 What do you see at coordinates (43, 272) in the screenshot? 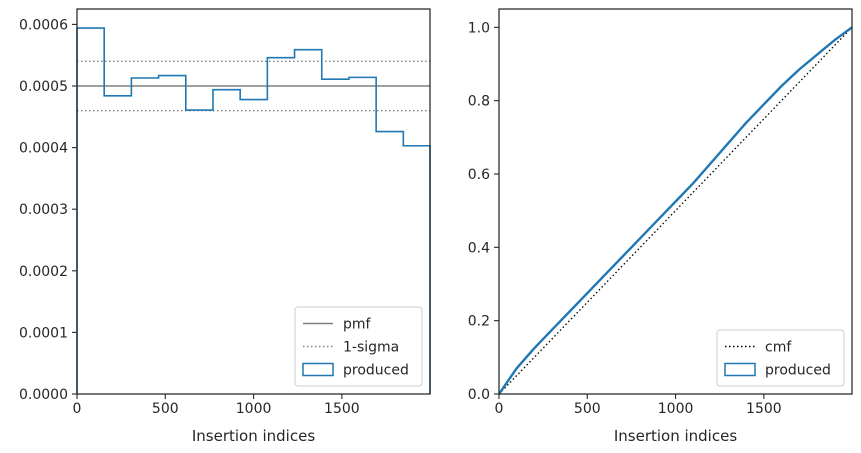
I see `y-tick-label: 0.0002` at bounding box center [43, 272].